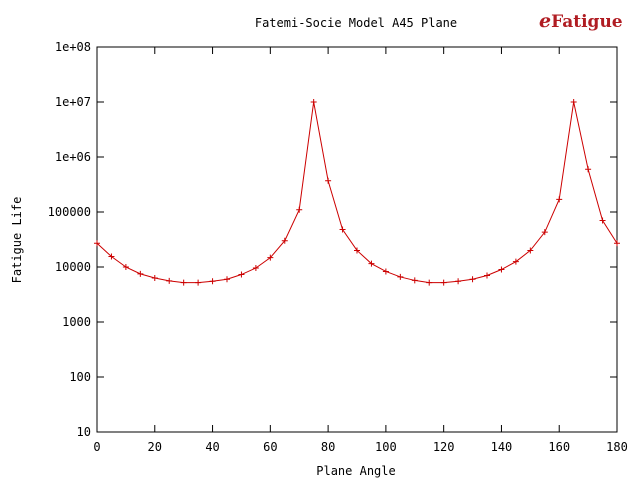 The width and height of the screenshot is (640, 480). I want to click on x-tick-label: 180, so click(617, 447).